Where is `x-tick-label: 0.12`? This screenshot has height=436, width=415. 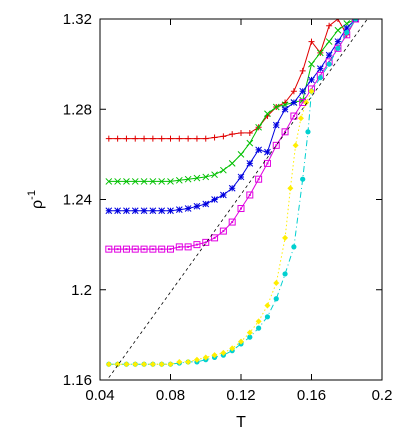 x-tick-label: 0.12 is located at coordinates (240, 395).